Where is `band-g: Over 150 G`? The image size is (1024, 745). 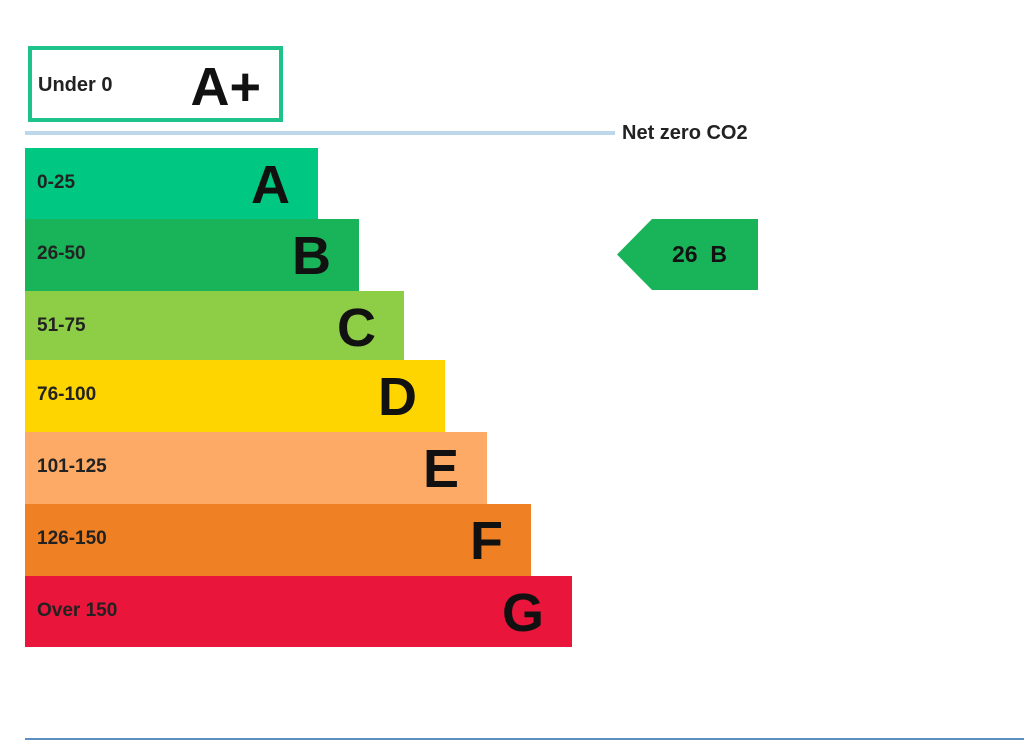 band-g: Over 150 G is located at coordinates (298, 611).